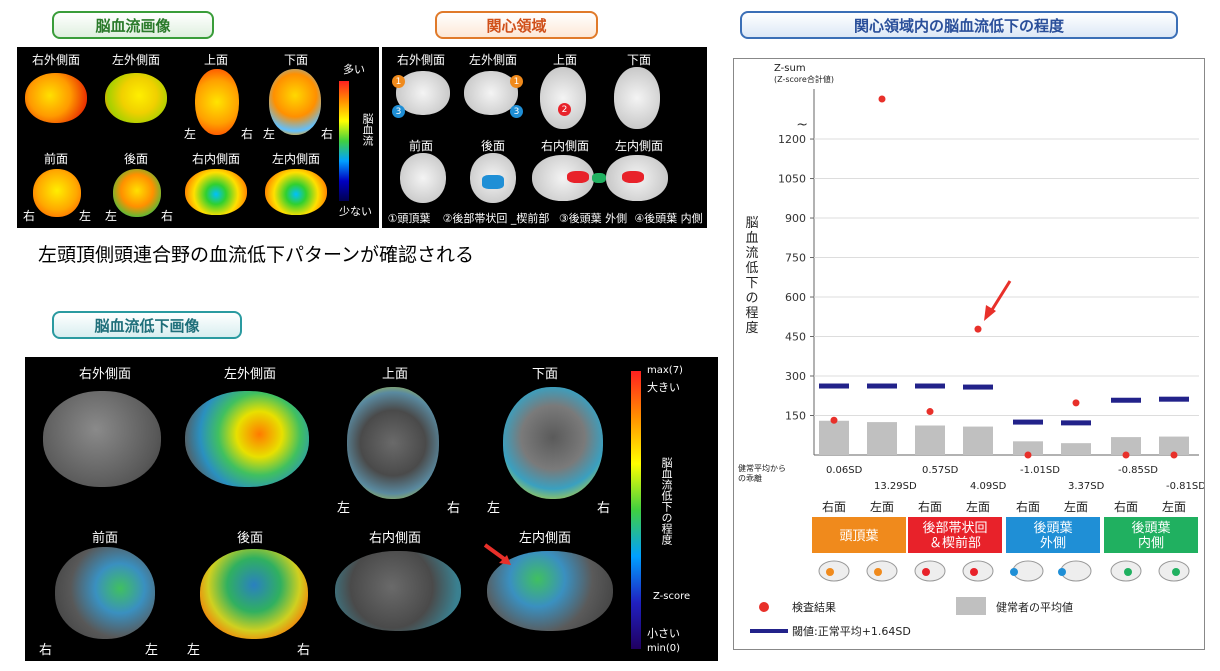 Image resolution: width=1220 pixels, height=671 pixels. What do you see at coordinates (516, 111) in the screenshot?
I see `roi-marker-3: 3` at bounding box center [516, 111].